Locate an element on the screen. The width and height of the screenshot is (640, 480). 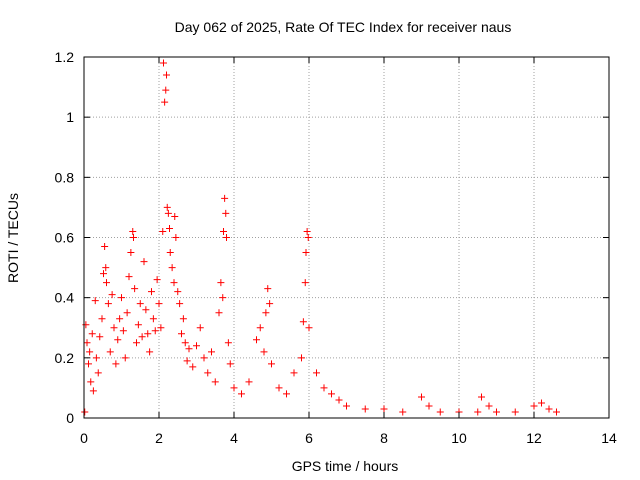
y-tick-label: 0.2 is located at coordinates (65, 358).